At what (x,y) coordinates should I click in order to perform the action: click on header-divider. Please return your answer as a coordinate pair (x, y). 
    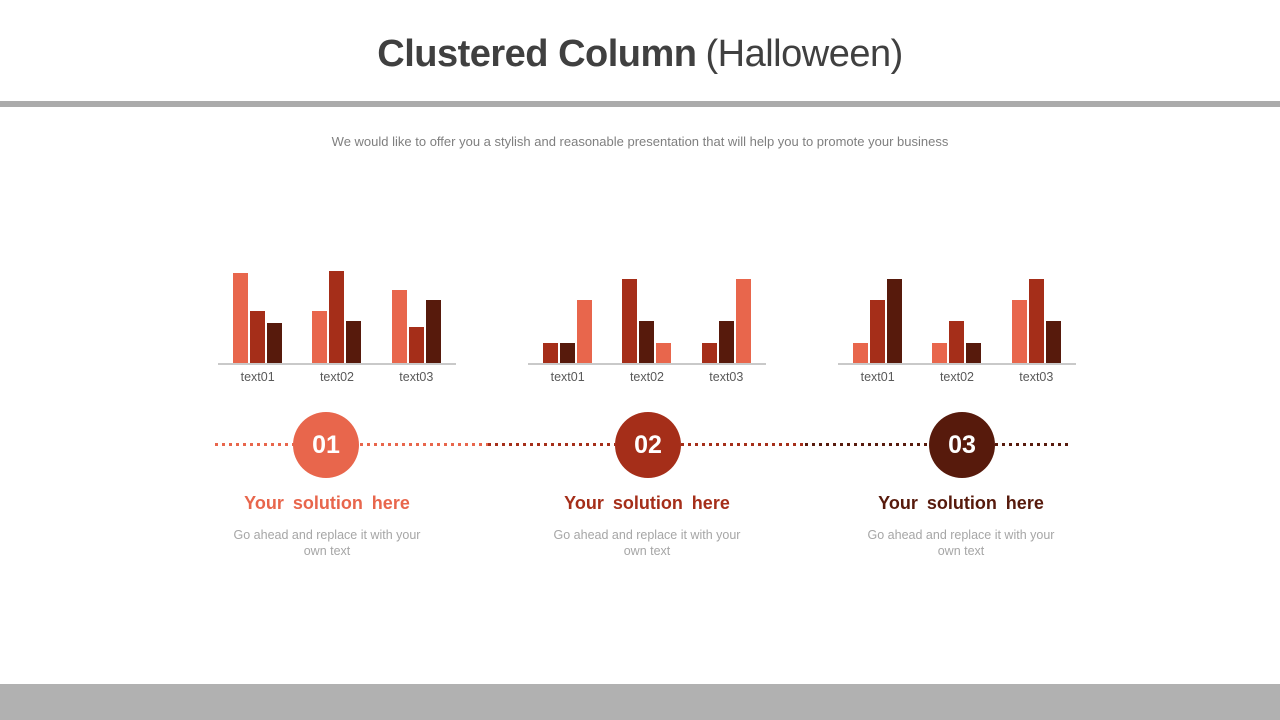
    Looking at the image, I should click on (640, 104).